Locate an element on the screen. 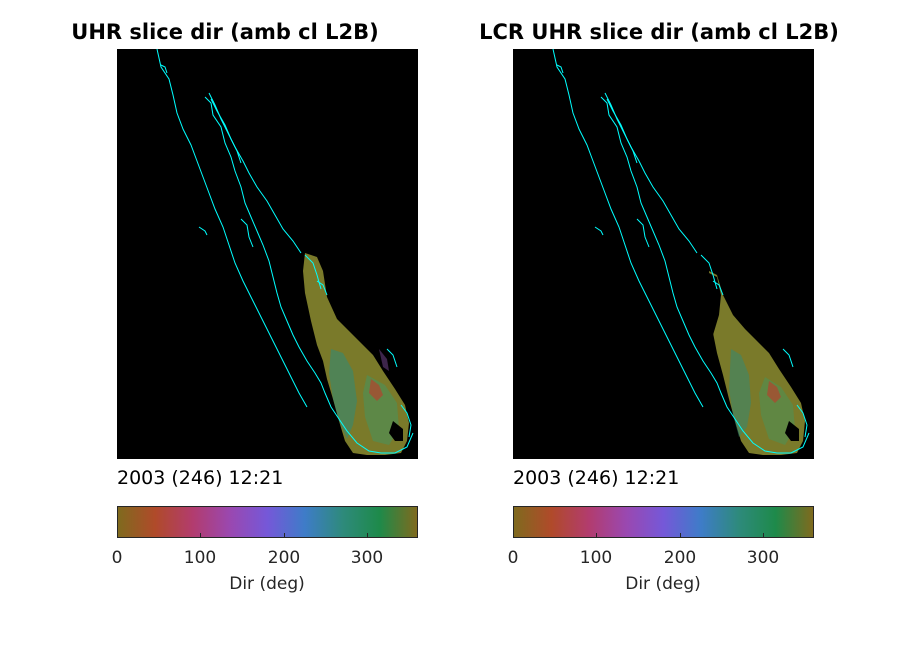 The image size is (900, 652). swath is located at coordinates (356, 354).